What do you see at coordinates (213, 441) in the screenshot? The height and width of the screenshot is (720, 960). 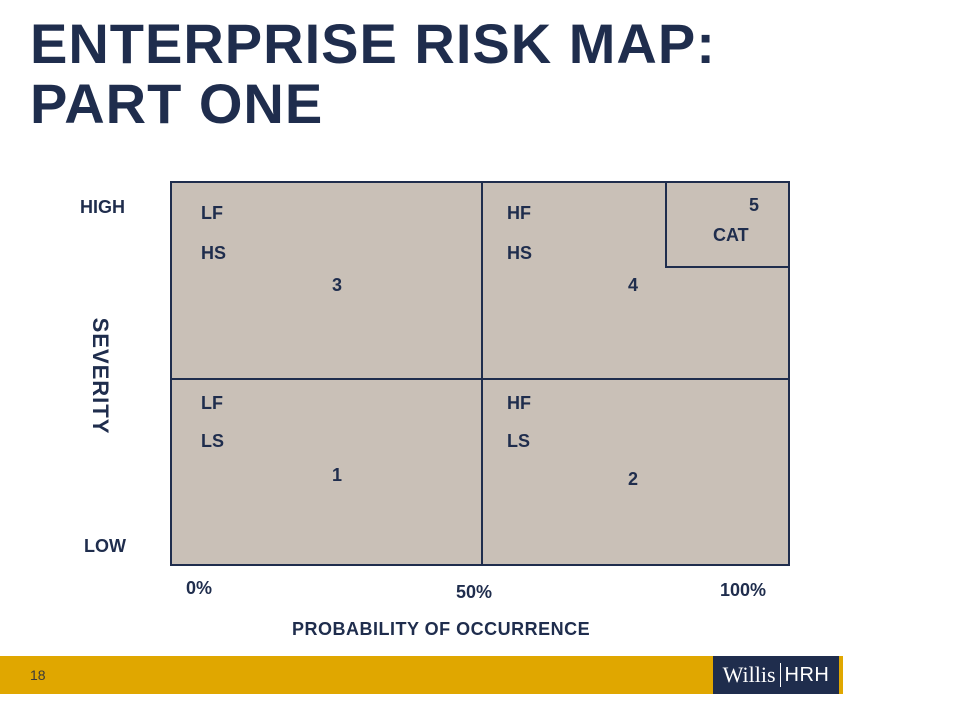 I see `quadrant-1-severity: LS` at bounding box center [213, 441].